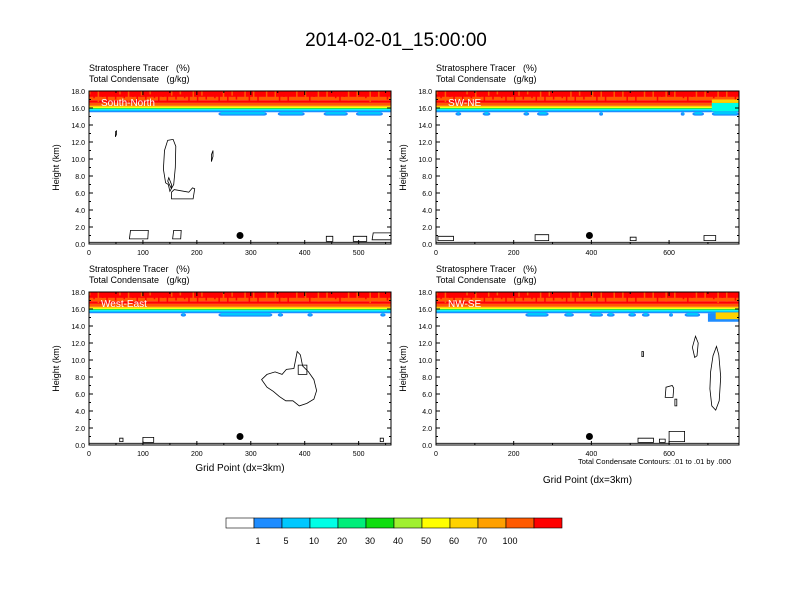 This screenshot has height=612, width=792. Describe the element at coordinates (592, 454) in the screenshot. I see `x-tick-label: 400` at that location.